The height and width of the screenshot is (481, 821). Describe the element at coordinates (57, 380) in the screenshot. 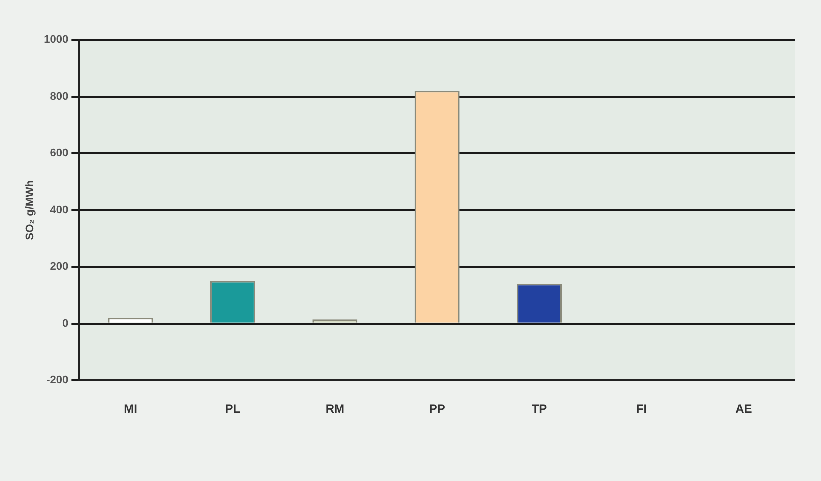

I see `y-tick-label: -200` at that location.